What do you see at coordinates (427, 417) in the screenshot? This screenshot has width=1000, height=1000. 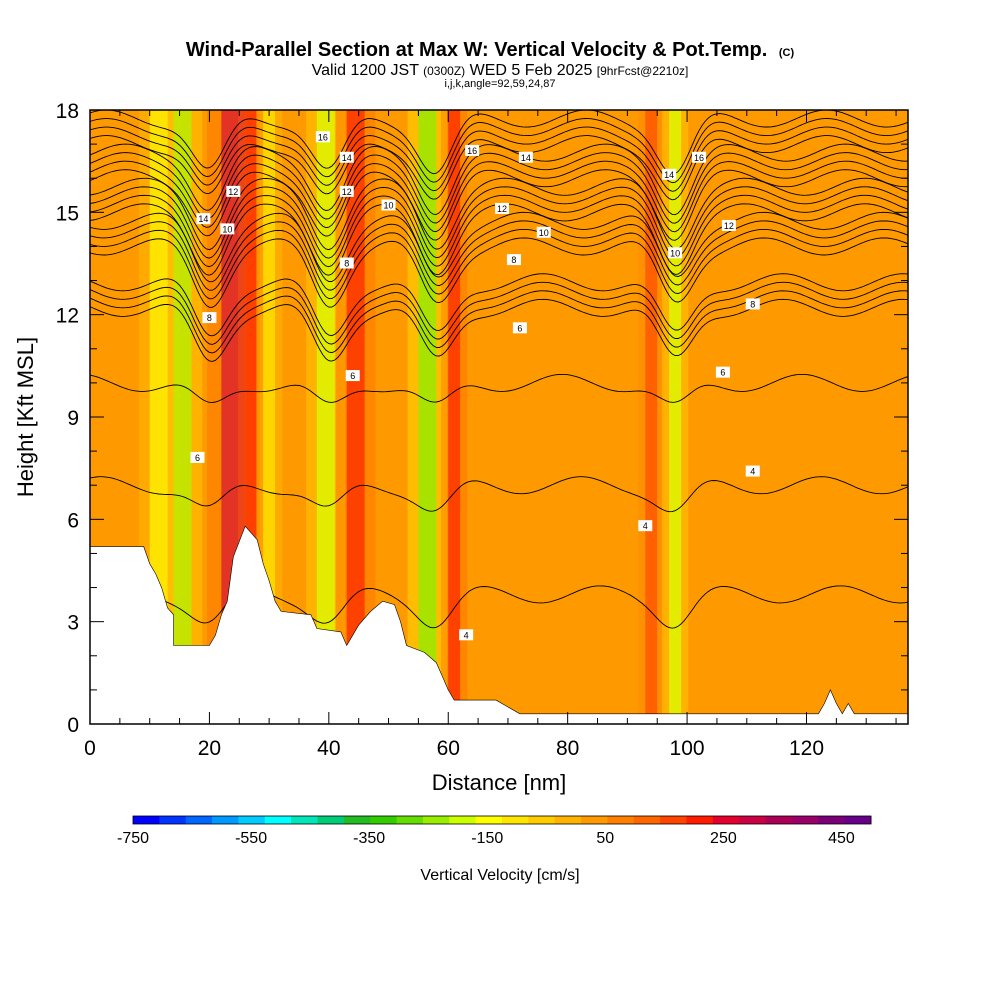 I see `velocity-band-halo` at bounding box center [427, 417].